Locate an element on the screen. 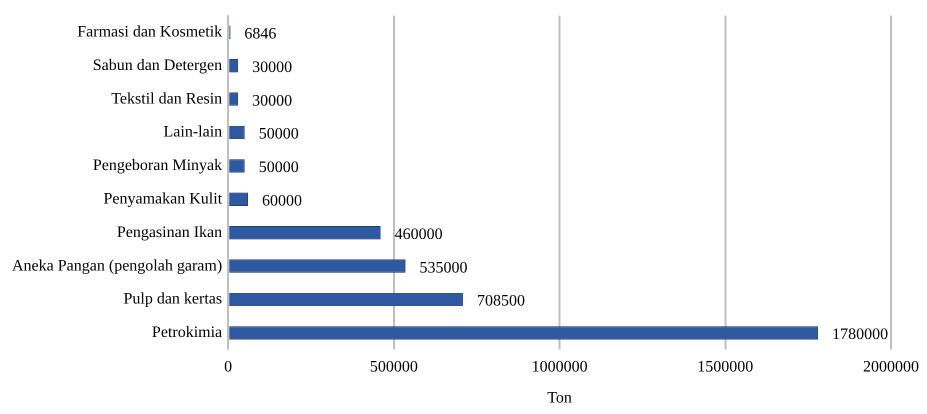  y-tick-label: Farmasi dan Kosmetik is located at coordinates (149, 32).